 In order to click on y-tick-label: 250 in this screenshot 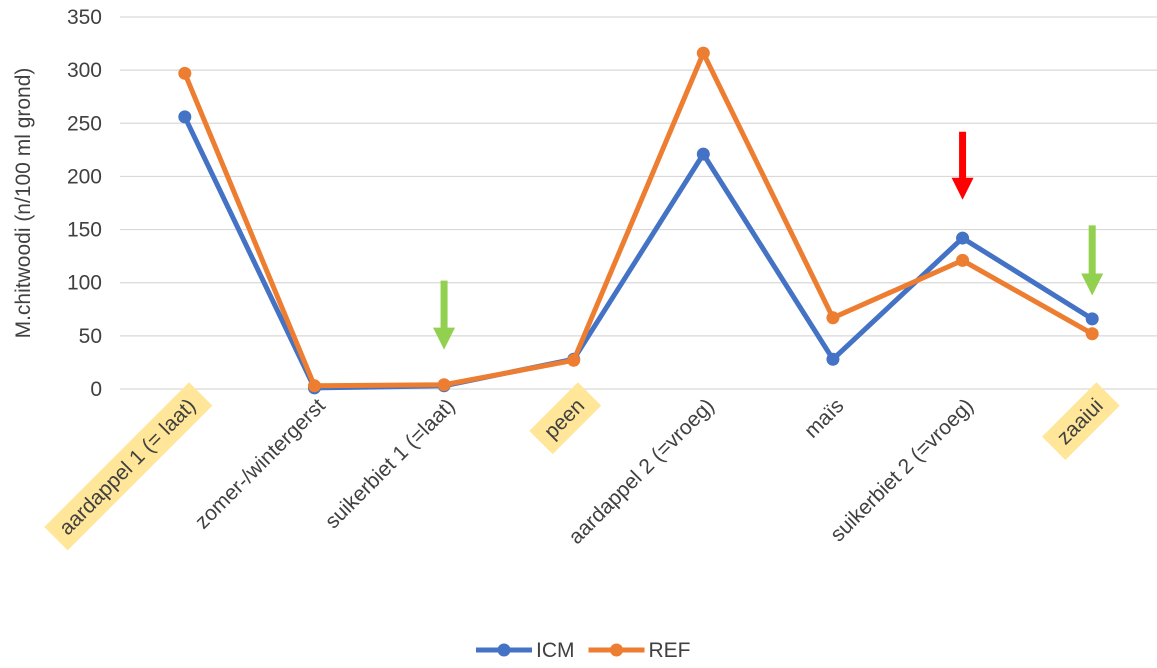, I will do `click(84, 123)`.